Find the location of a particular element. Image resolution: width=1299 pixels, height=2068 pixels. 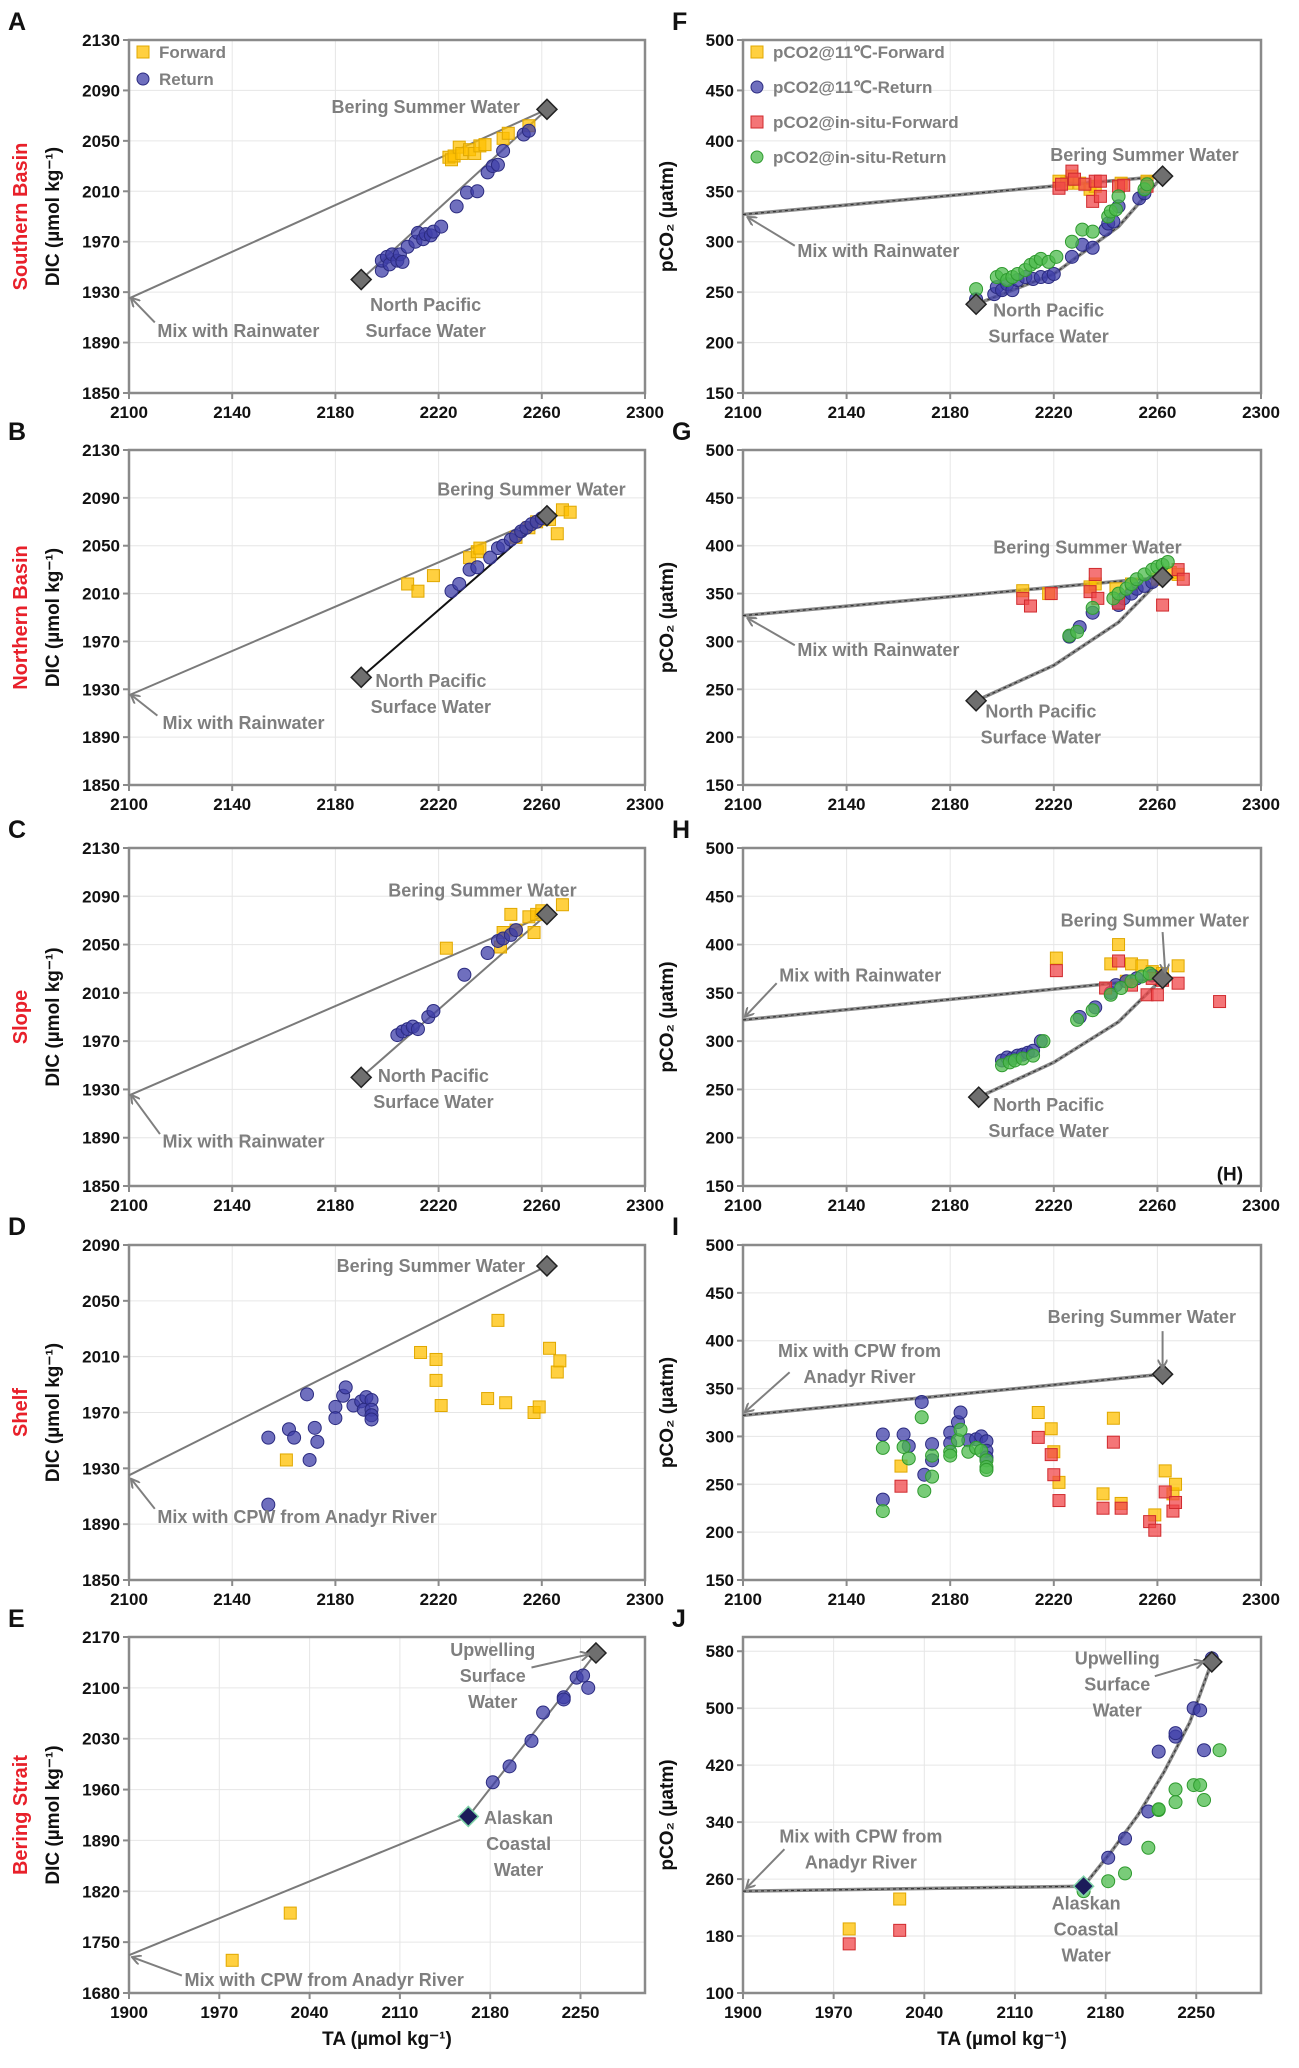

annotation-label: Mix with CPW from Anadyr River is located at coordinates (323, 1980).